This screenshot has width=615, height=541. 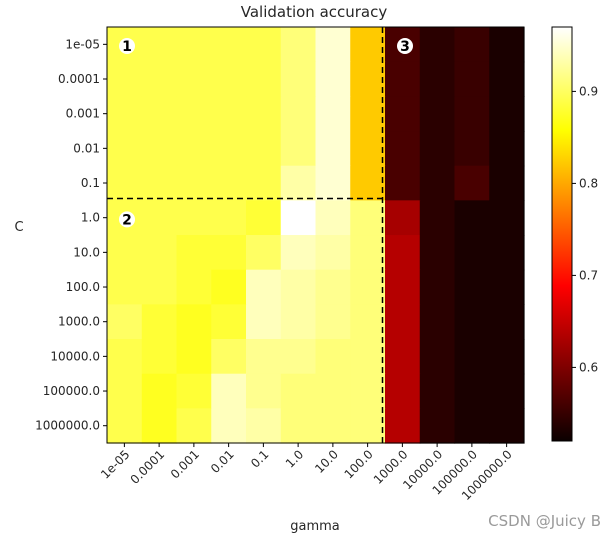 What do you see at coordinates (67, 426) in the screenshot?
I see `y-tick-label: 1000000.0` at bounding box center [67, 426].